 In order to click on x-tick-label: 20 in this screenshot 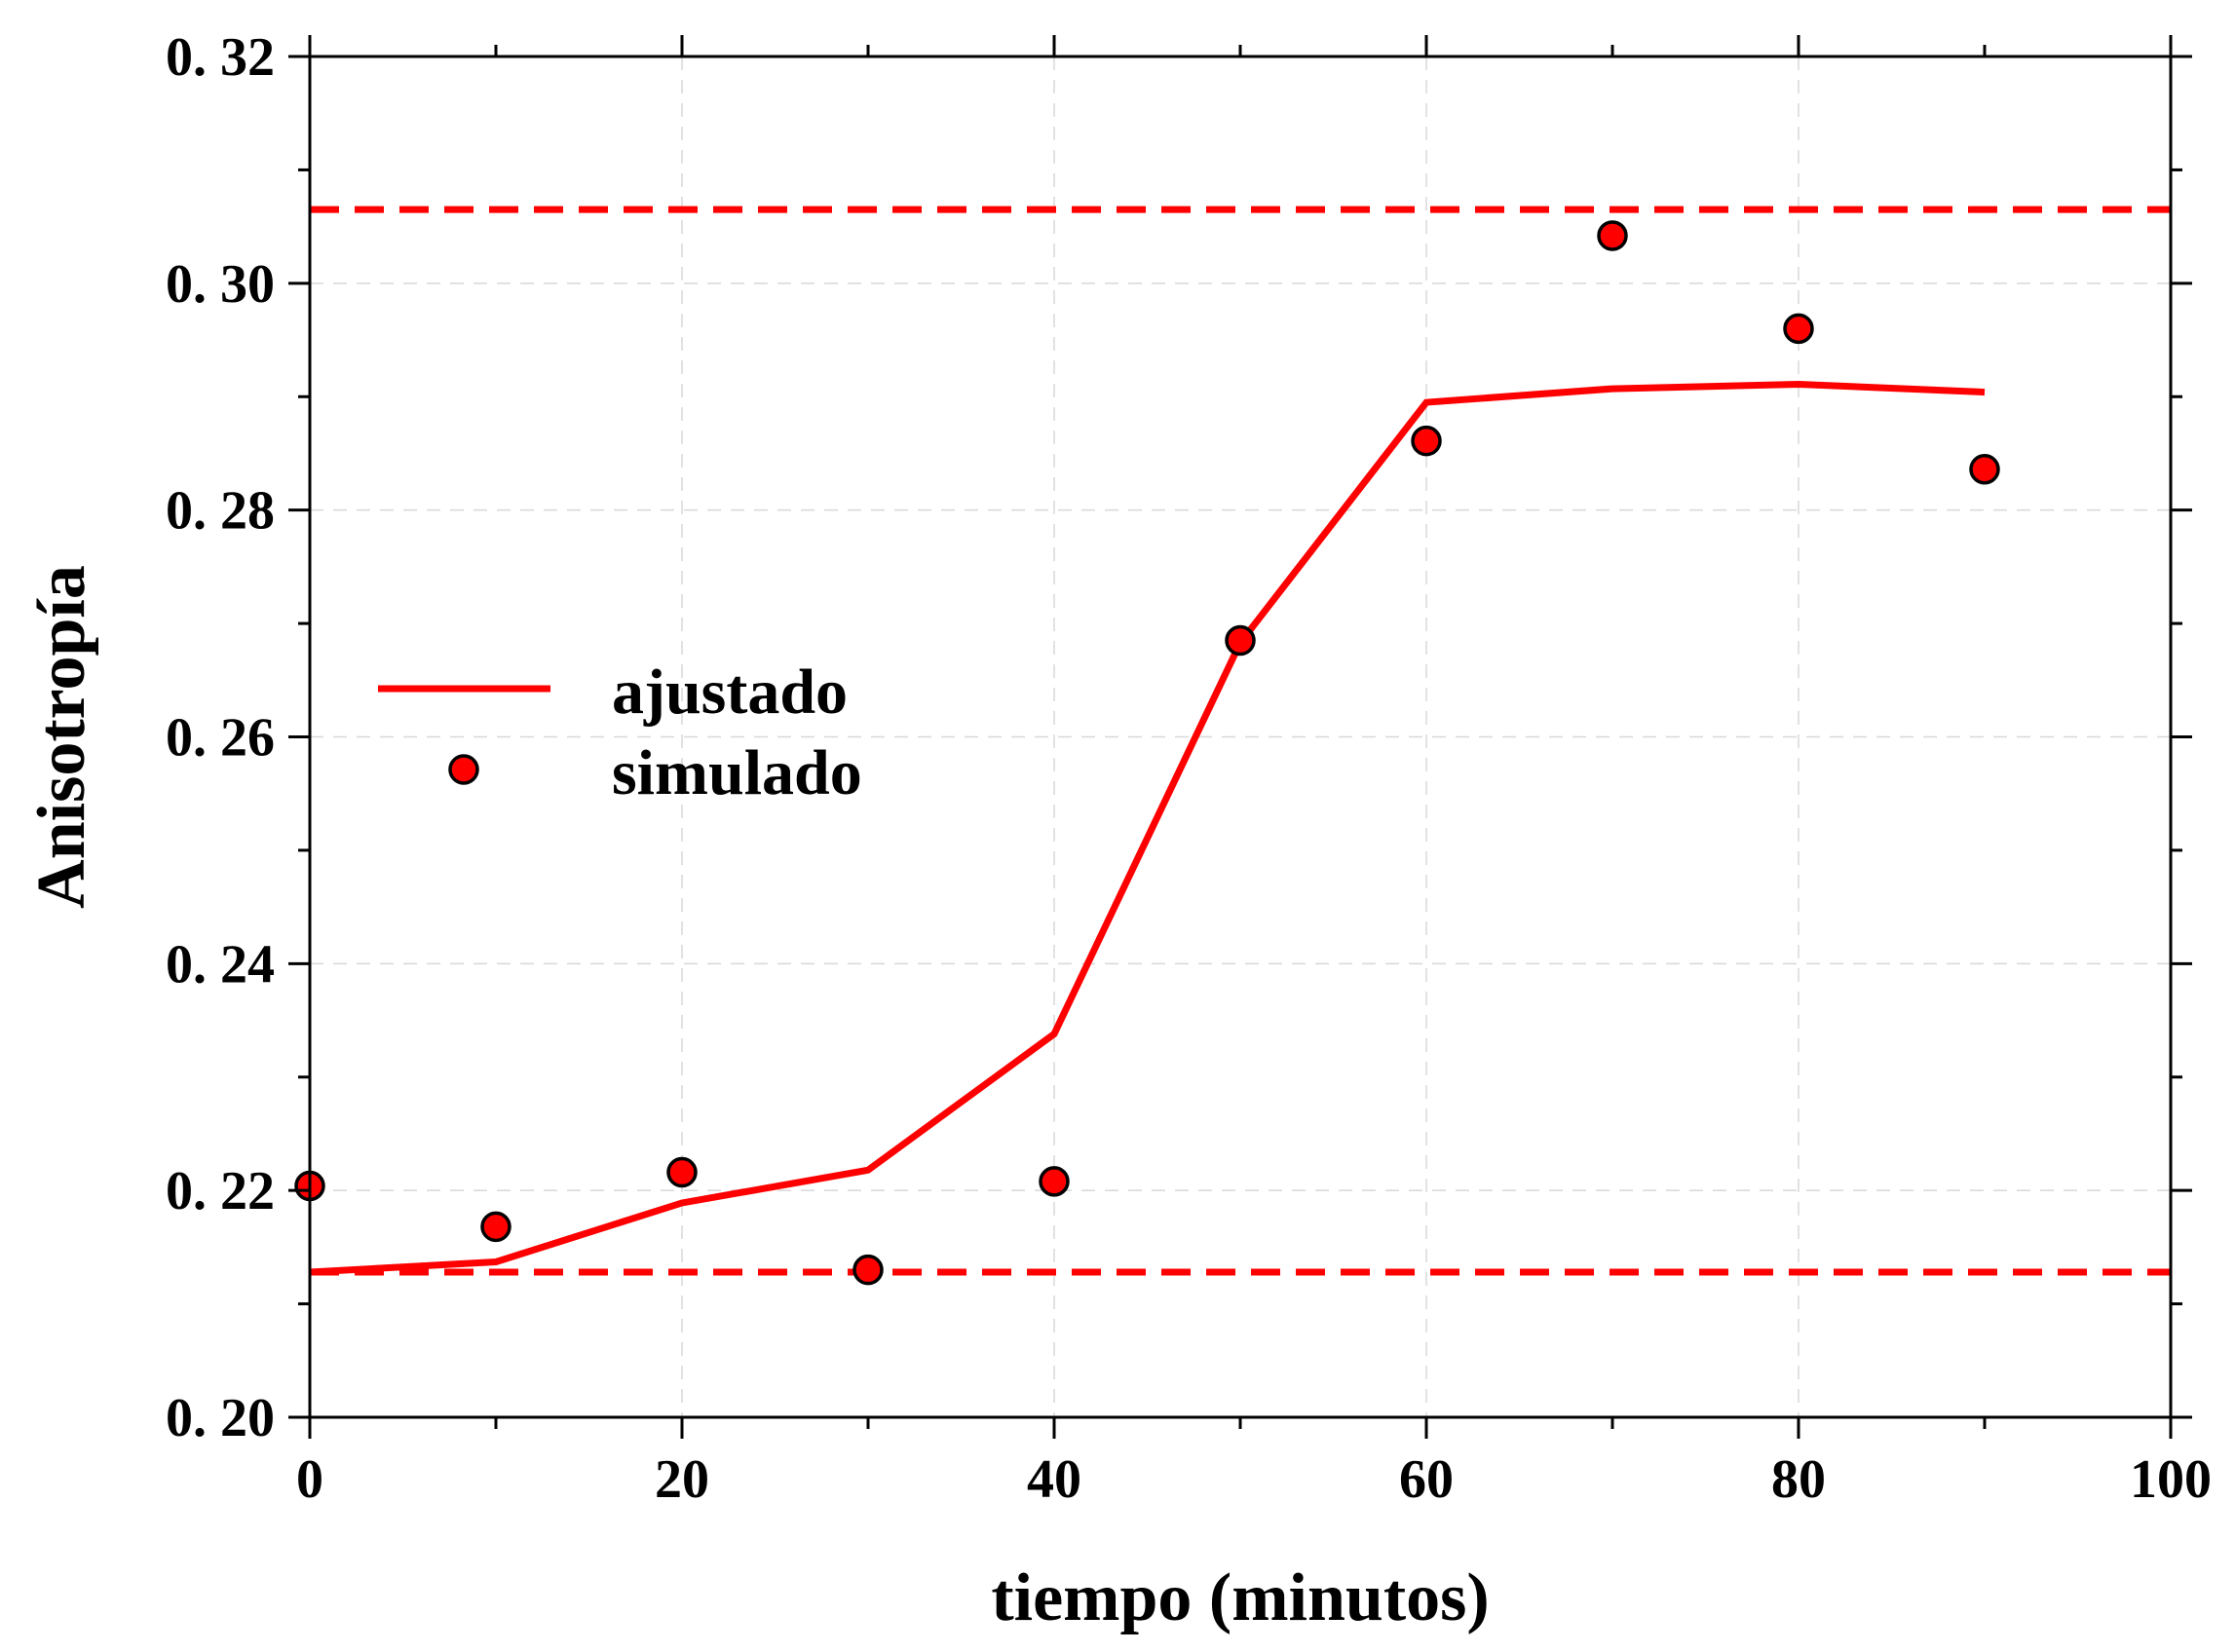, I will do `click(682, 1479)`.